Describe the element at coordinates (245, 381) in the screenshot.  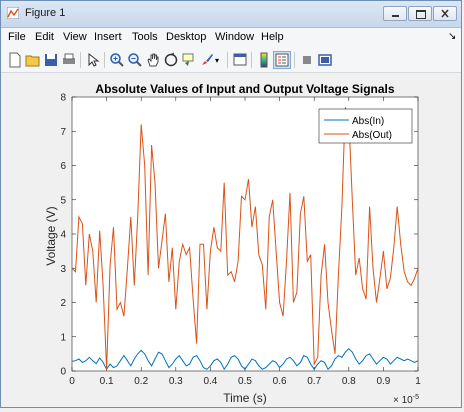
I see `x-tick-label: 0.5` at that location.